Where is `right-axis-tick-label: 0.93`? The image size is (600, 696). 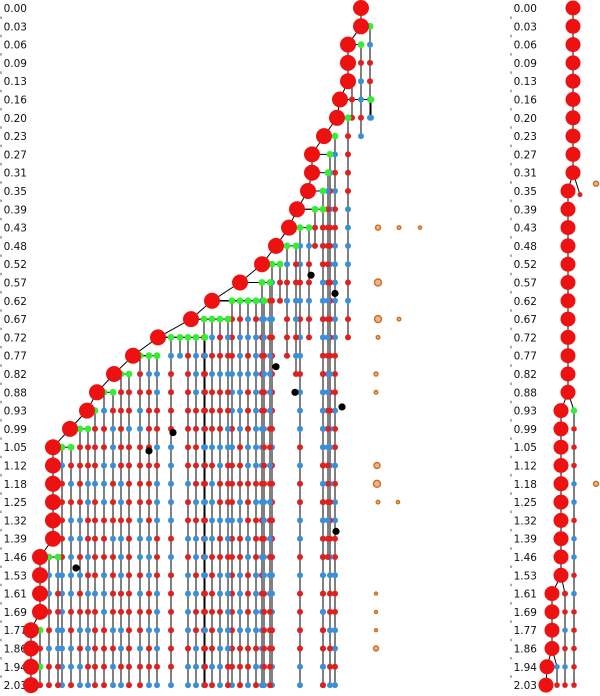 right-axis-tick-label: 0.93 is located at coordinates (525, 412).